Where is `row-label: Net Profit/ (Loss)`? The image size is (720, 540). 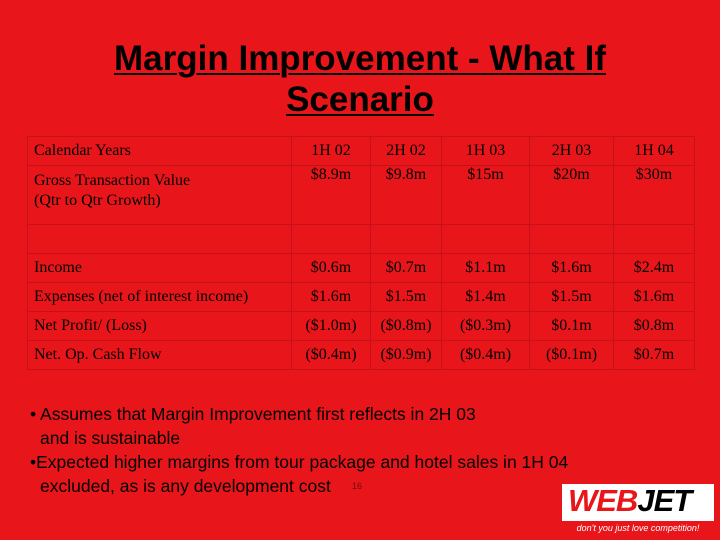
row-label: Net Profit/ (Loss) is located at coordinates (159, 326).